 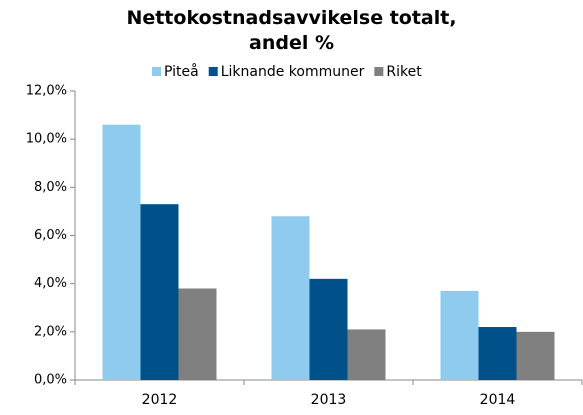 I want to click on x-tick-label: 2012, so click(x=160, y=400).